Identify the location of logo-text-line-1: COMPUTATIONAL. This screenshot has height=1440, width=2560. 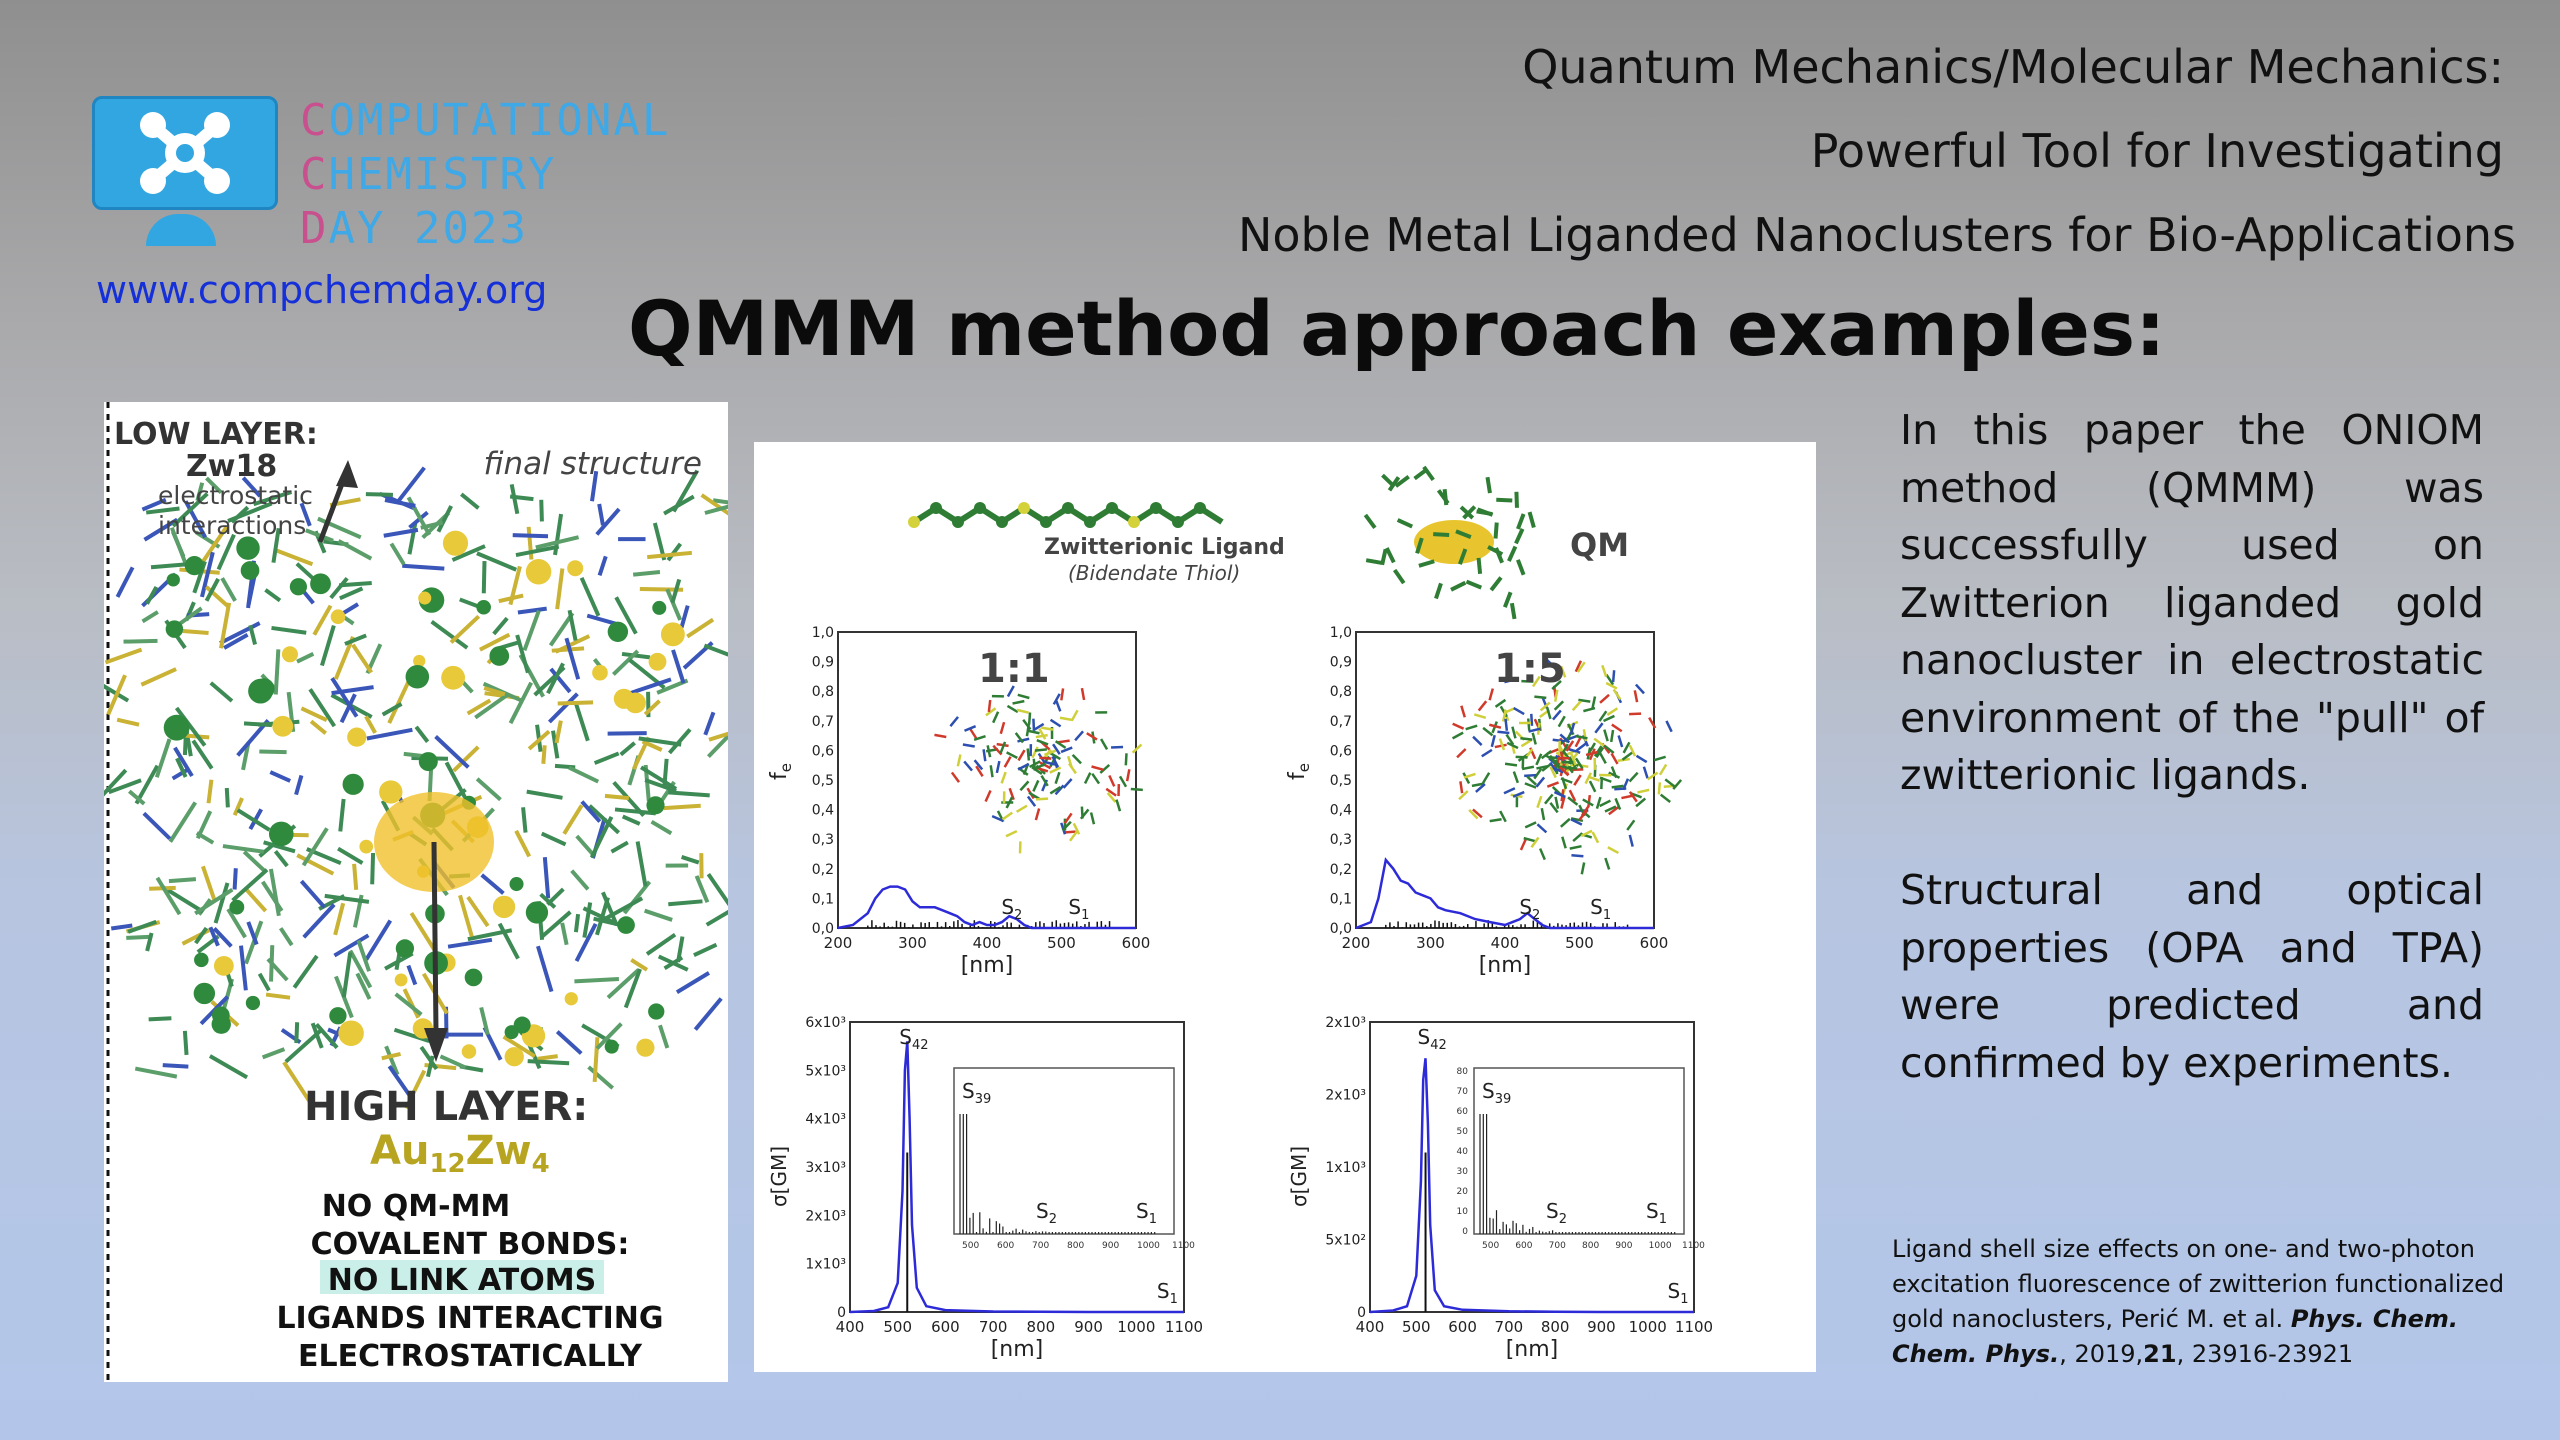
(485, 120).